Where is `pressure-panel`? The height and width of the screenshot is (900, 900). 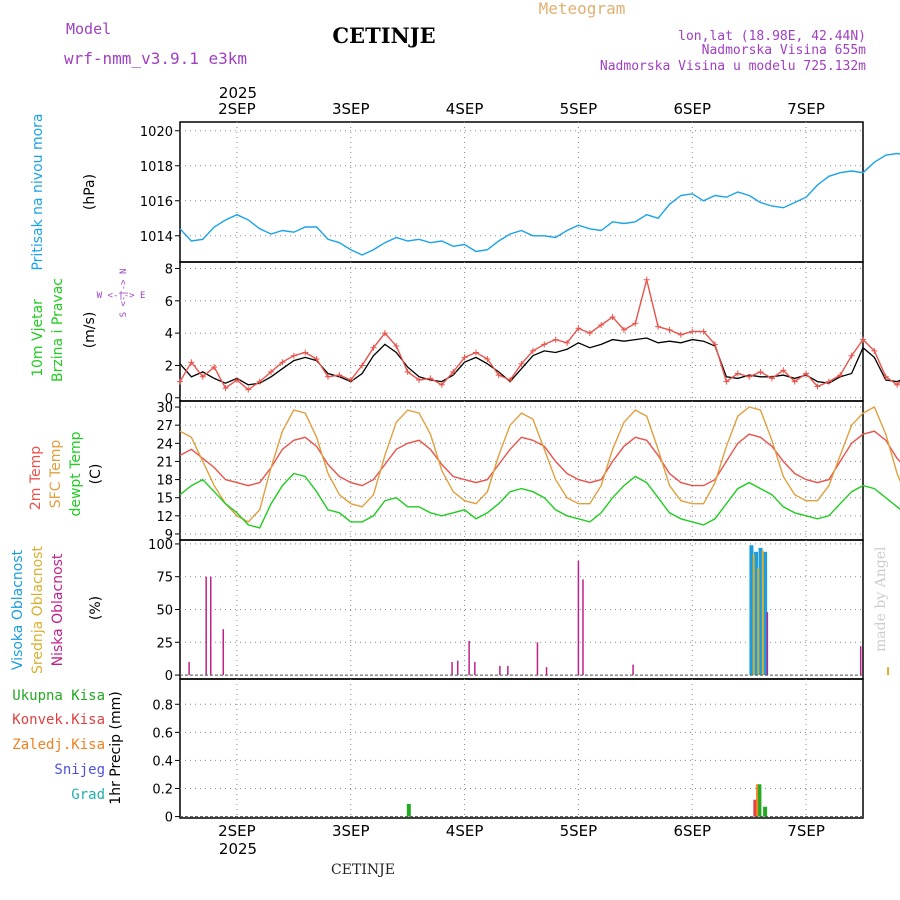
pressure-panel is located at coordinates (521, 192).